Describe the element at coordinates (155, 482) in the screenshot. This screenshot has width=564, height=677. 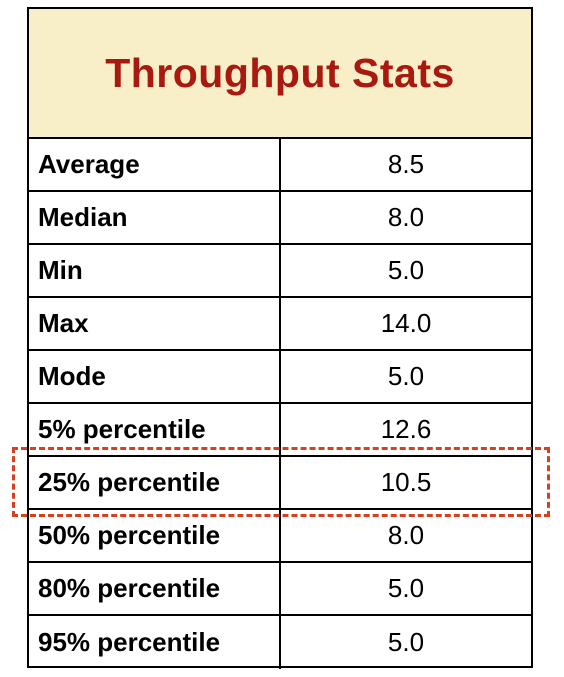
I see `row-label: 25% percentile` at that location.